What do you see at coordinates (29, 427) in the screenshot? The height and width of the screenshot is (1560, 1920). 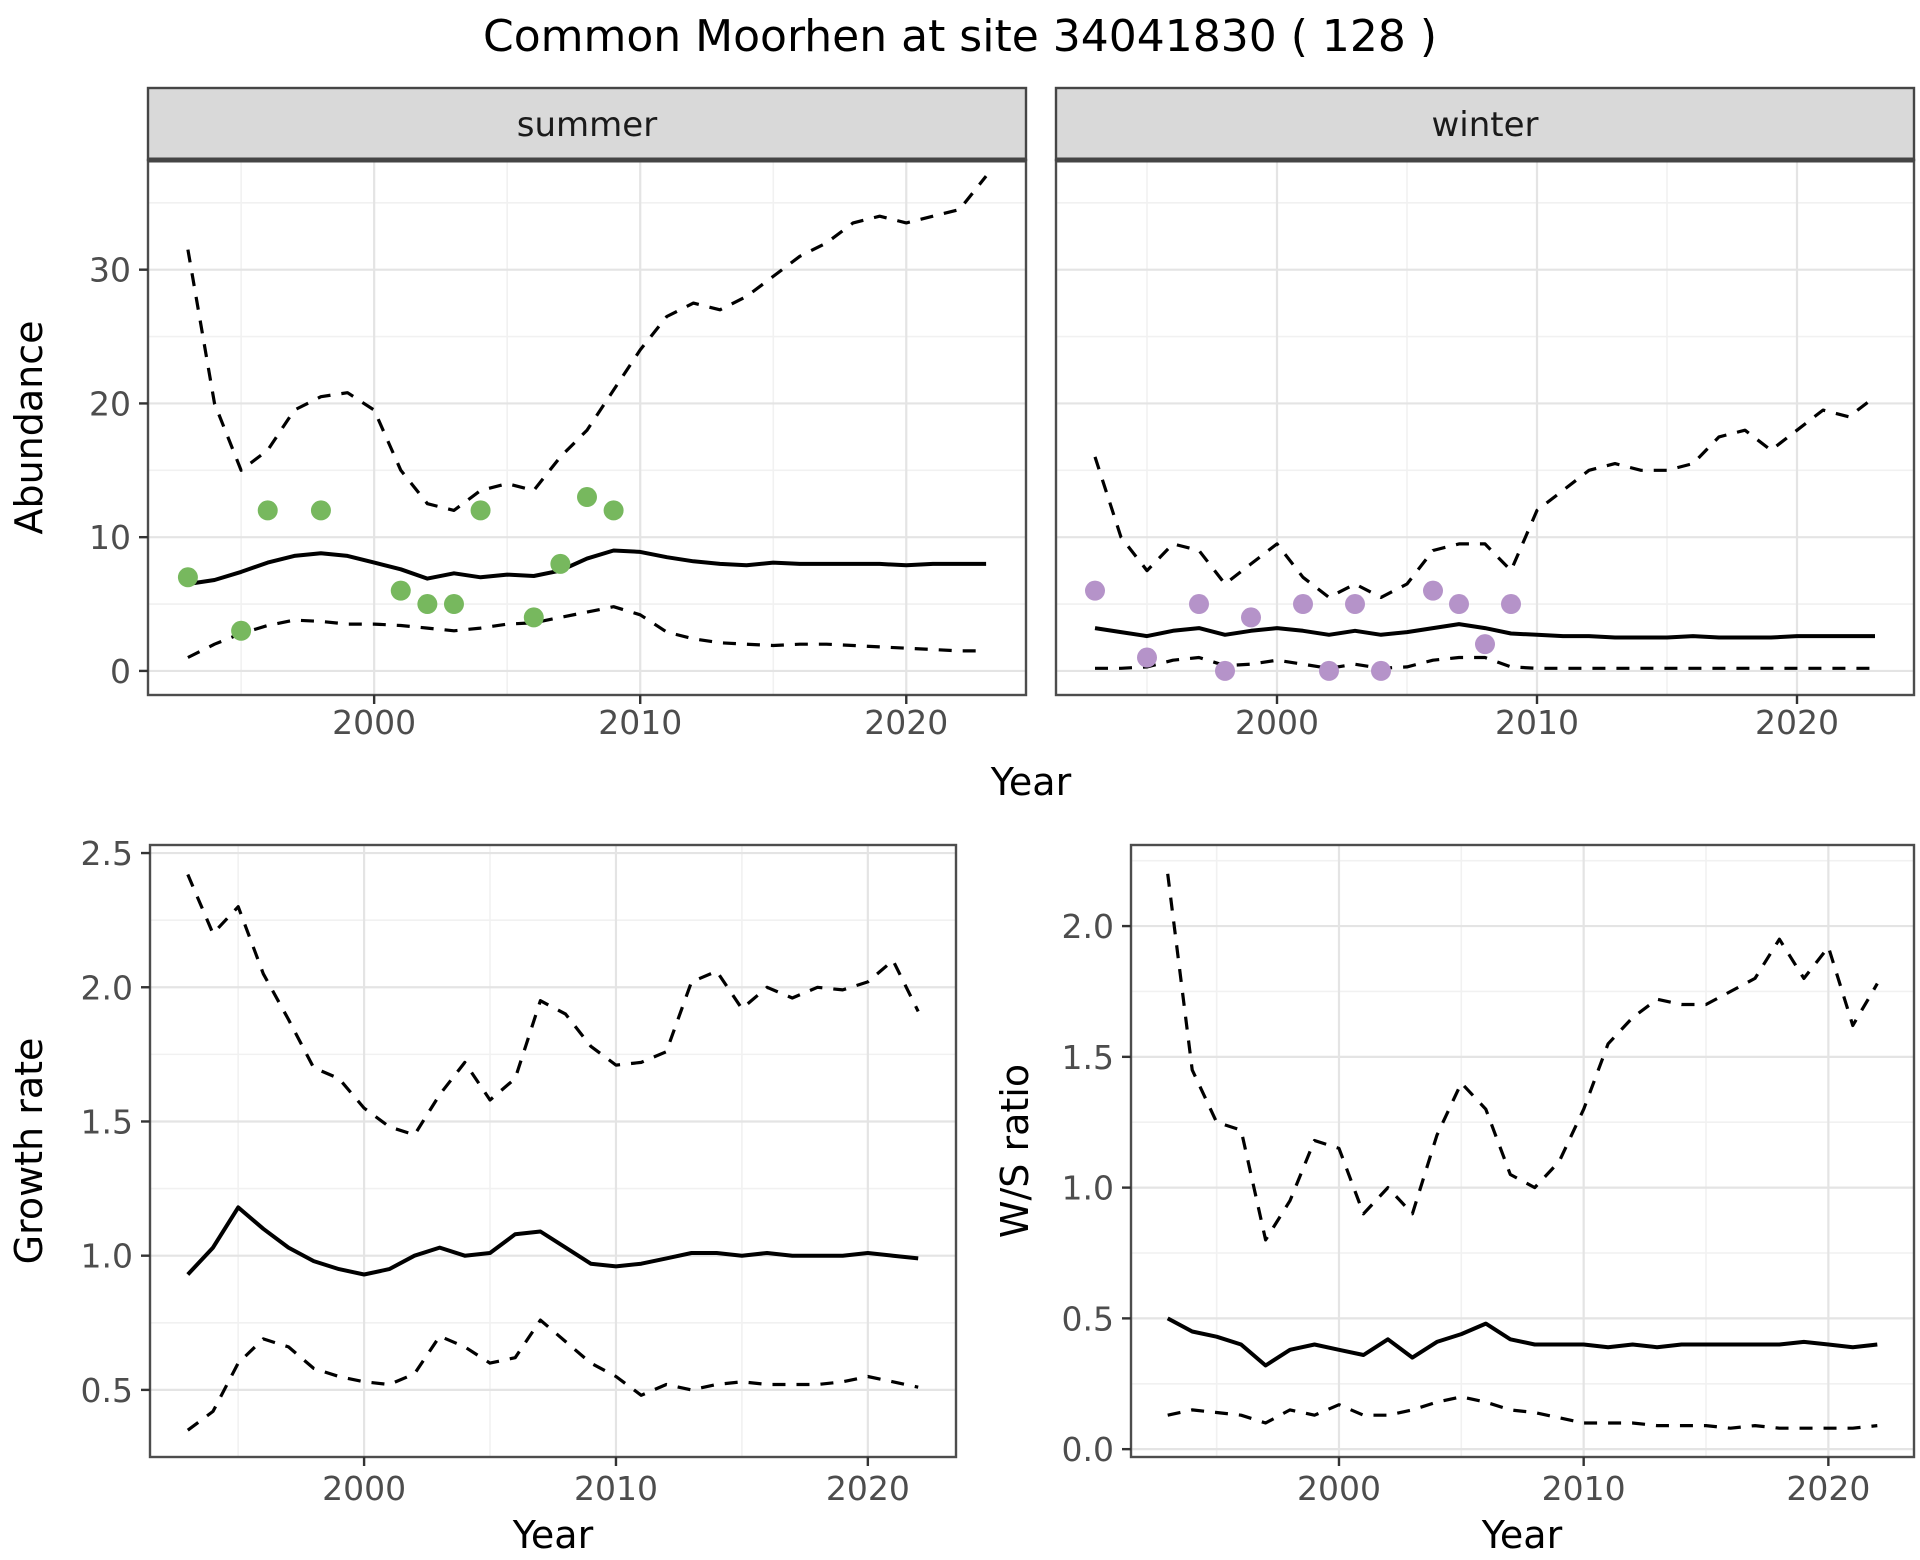 I see `y-axis-title: Abundance` at bounding box center [29, 427].